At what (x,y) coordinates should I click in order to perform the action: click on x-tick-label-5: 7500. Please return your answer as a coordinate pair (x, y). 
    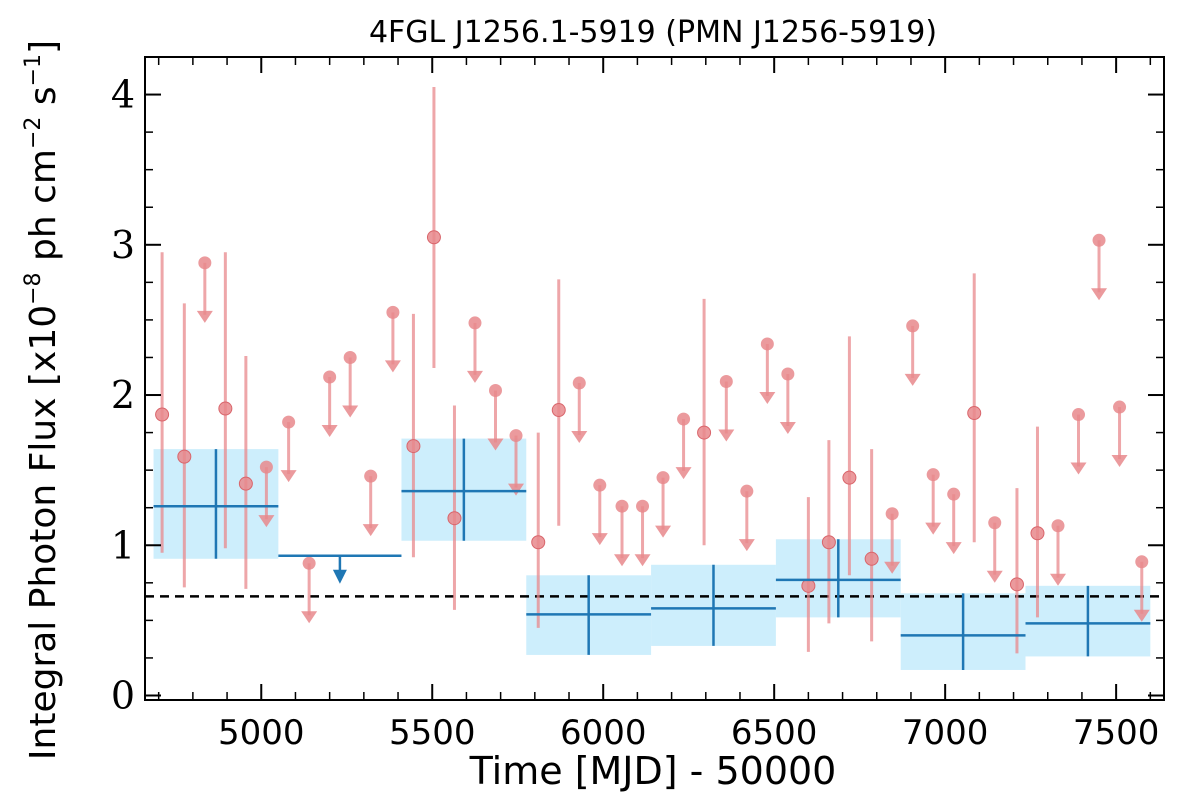
    Looking at the image, I should click on (1116, 733).